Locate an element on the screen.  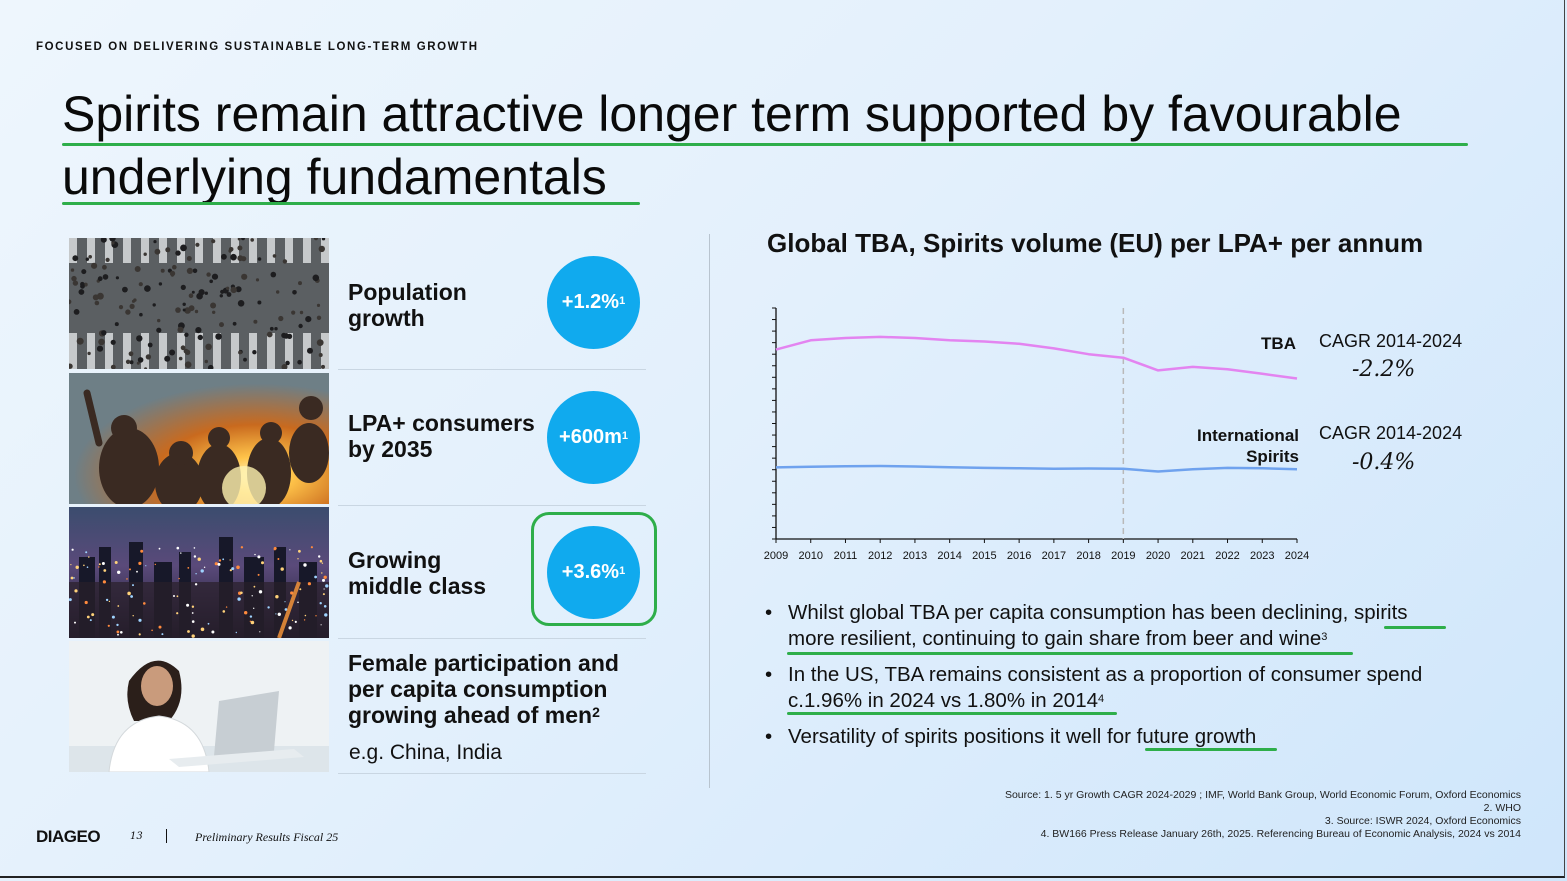
female-participation-example: e.g. China, India is located at coordinates (425, 752).